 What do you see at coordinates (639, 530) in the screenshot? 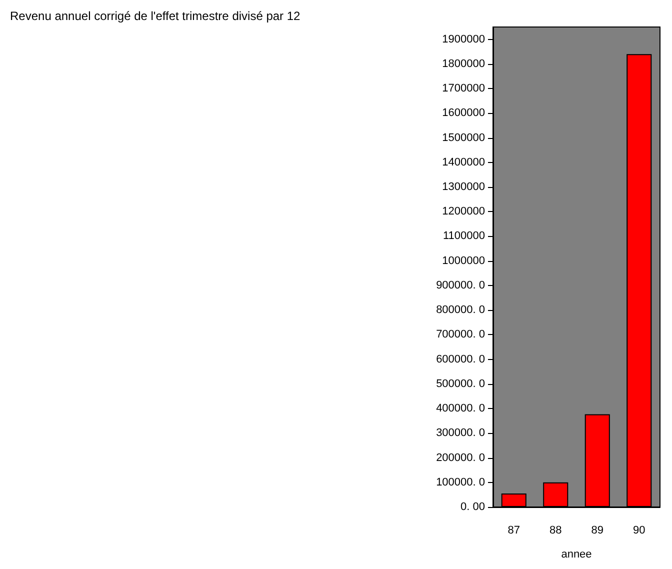
I see `x-tick-label: 90` at bounding box center [639, 530].